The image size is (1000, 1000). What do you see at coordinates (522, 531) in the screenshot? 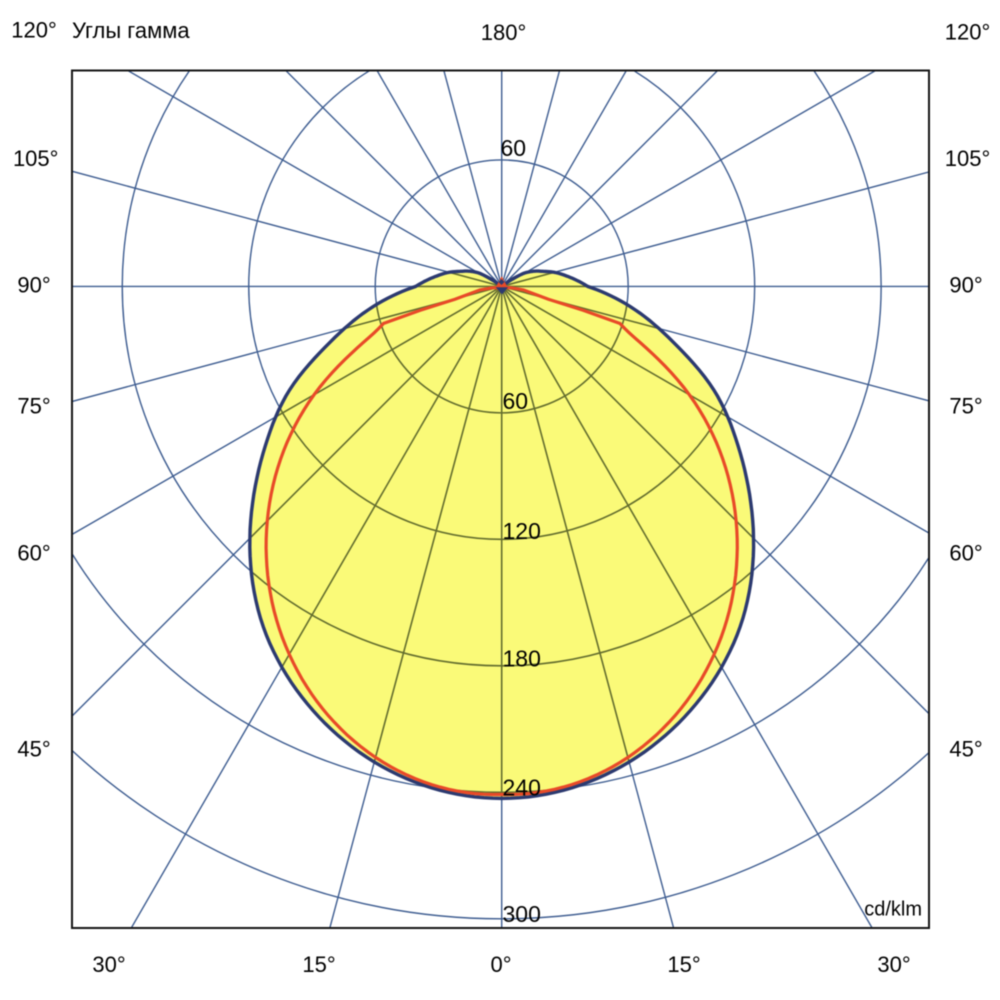
I see `svg-text: 120` at bounding box center [522, 531].